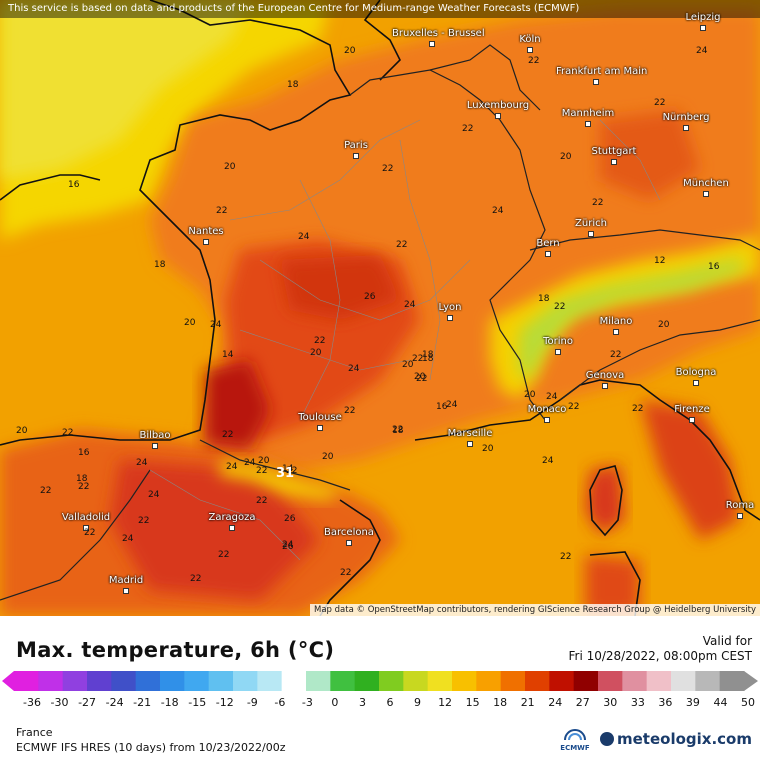 This screenshot has height=760, width=760. What do you see at coordinates (751, 681) in the screenshot?
I see `colorbar-max-arrow` at bounding box center [751, 681].